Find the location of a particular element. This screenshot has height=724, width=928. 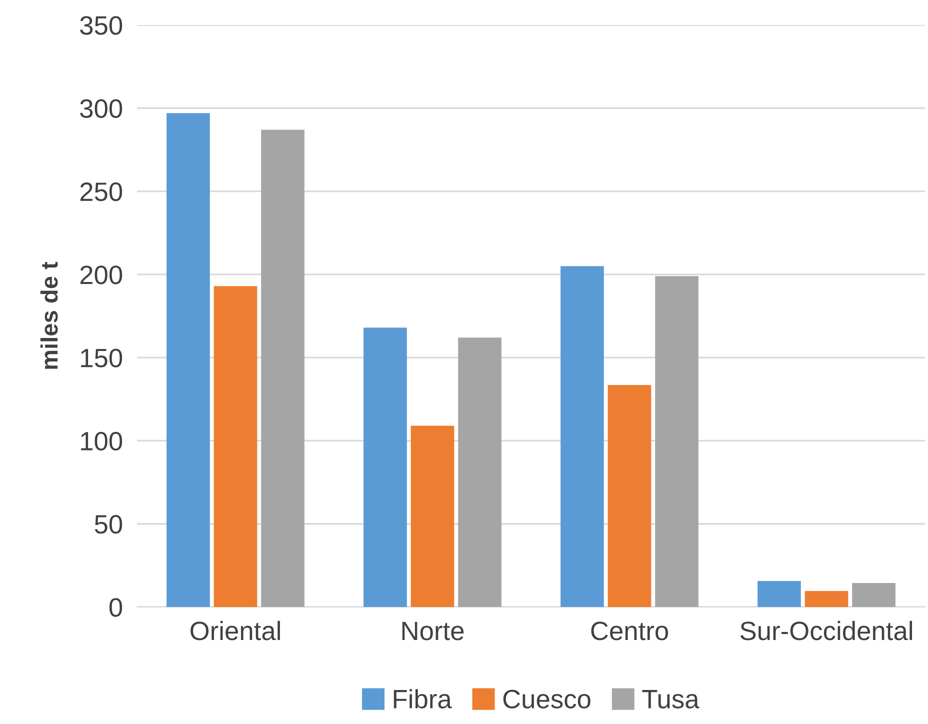

y-tick-label: 250 is located at coordinates (101, 192).